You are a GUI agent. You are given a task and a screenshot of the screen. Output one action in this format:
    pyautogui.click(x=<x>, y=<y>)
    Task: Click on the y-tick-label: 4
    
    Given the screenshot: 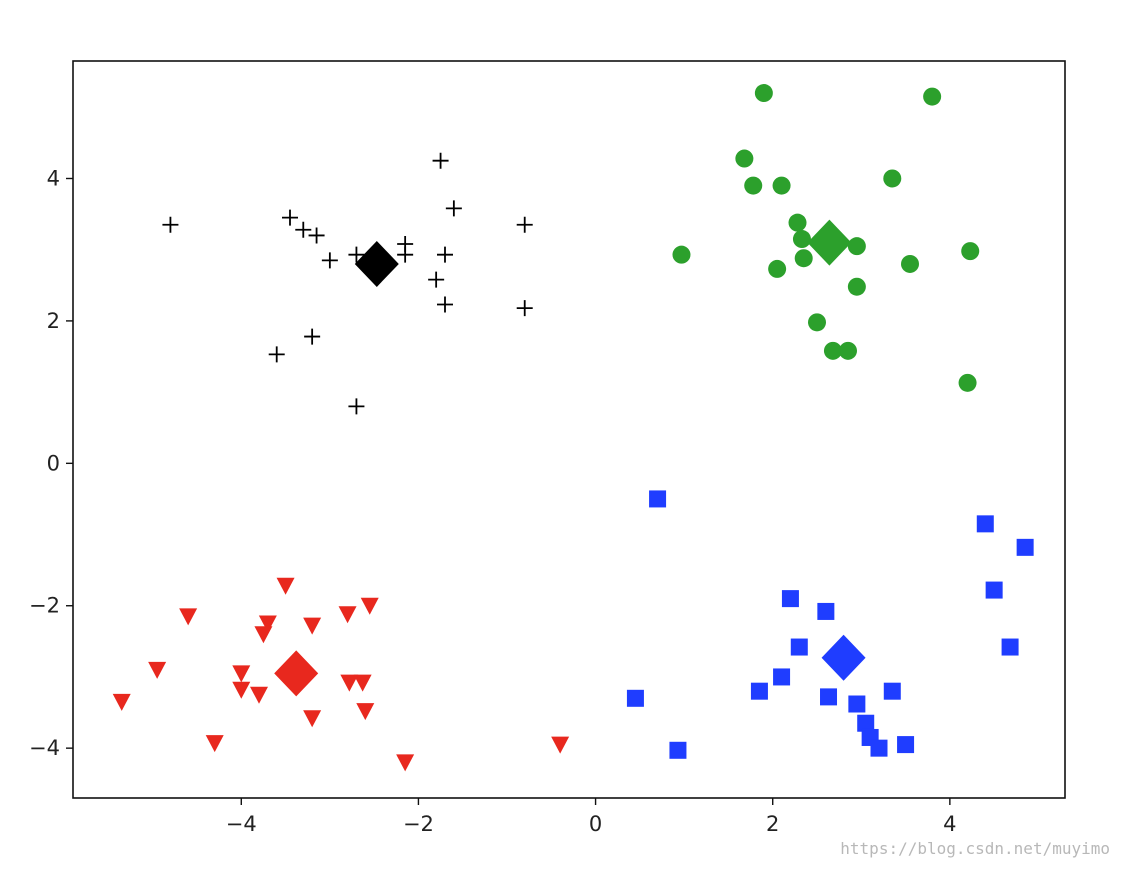 What is the action you would take?
    pyautogui.click(x=53, y=178)
    